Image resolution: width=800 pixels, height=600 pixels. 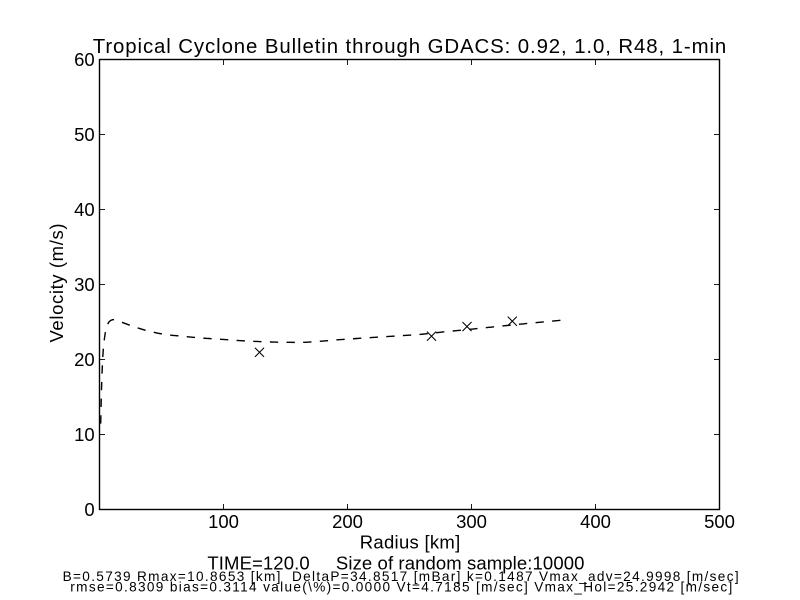 I want to click on svg-text: Velocity (m/s), so click(x=56, y=283).